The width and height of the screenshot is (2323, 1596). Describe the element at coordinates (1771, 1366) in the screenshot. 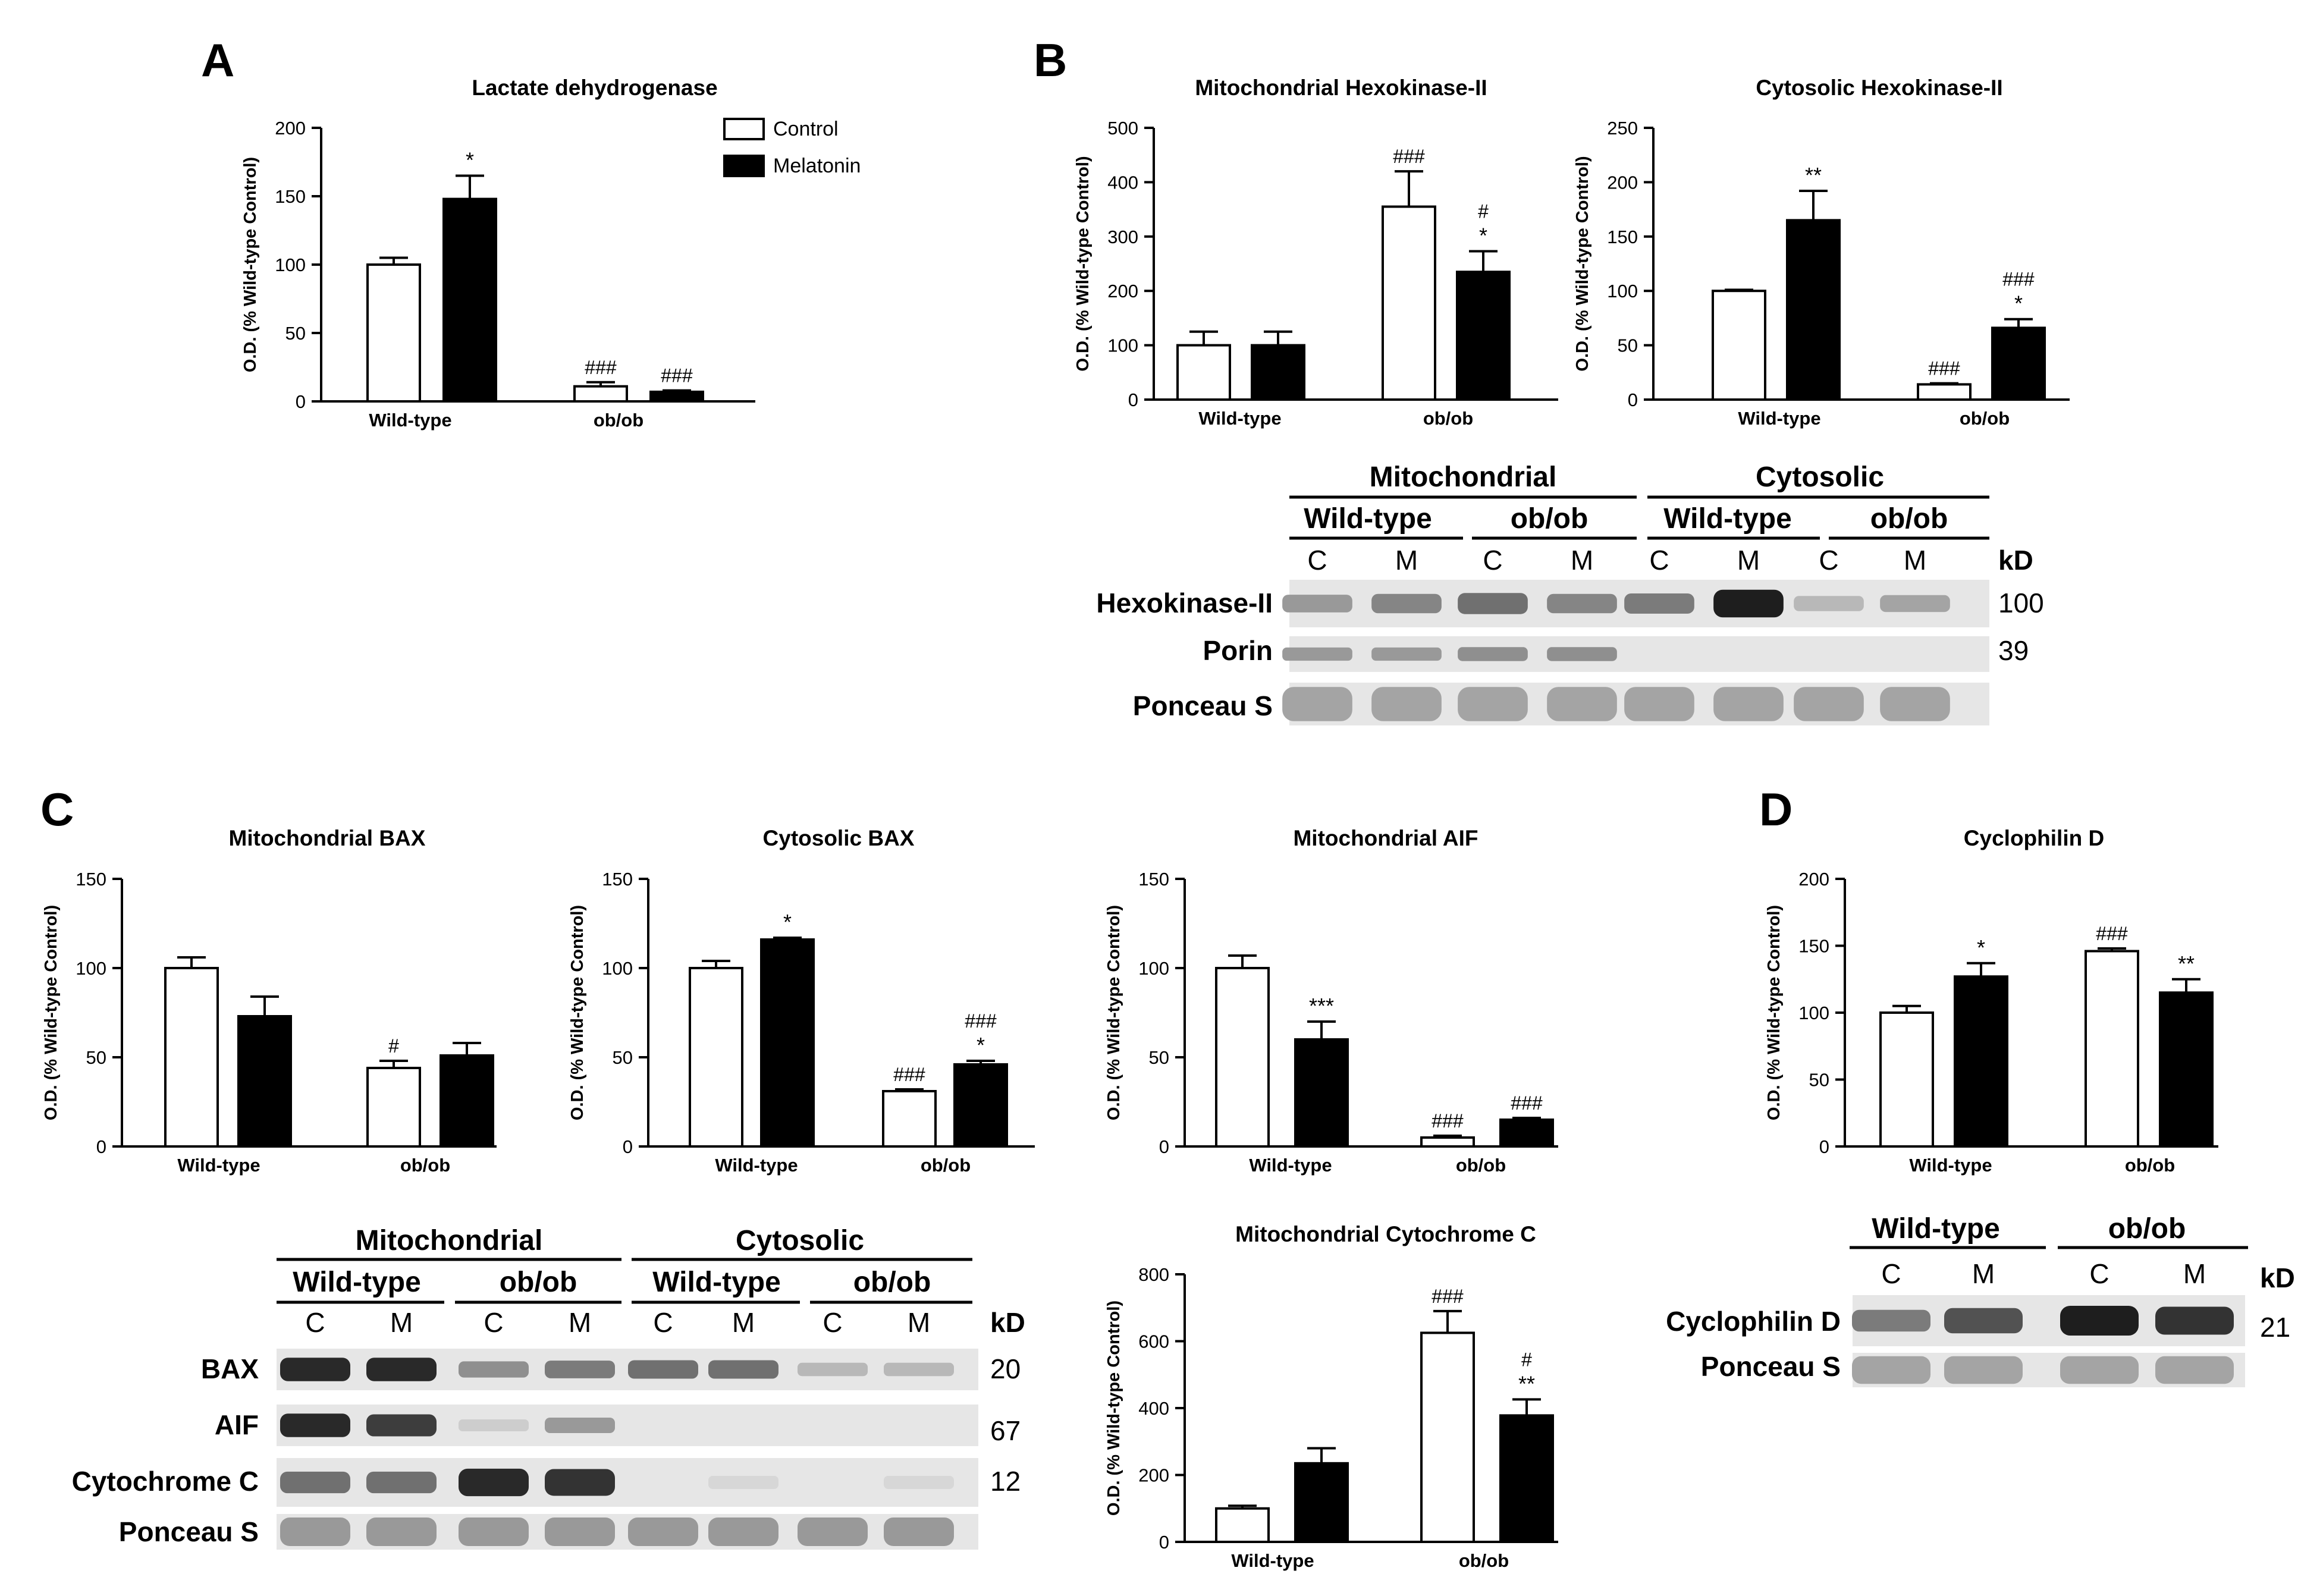

I see `blot-row-label: Ponceau S` at that location.